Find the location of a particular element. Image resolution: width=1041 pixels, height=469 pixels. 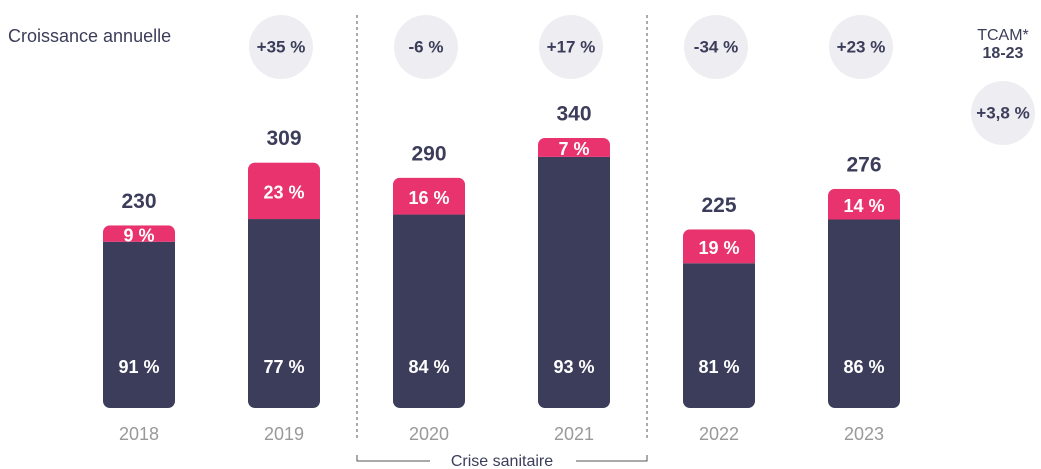

total-label: 225 is located at coordinates (718, 205).